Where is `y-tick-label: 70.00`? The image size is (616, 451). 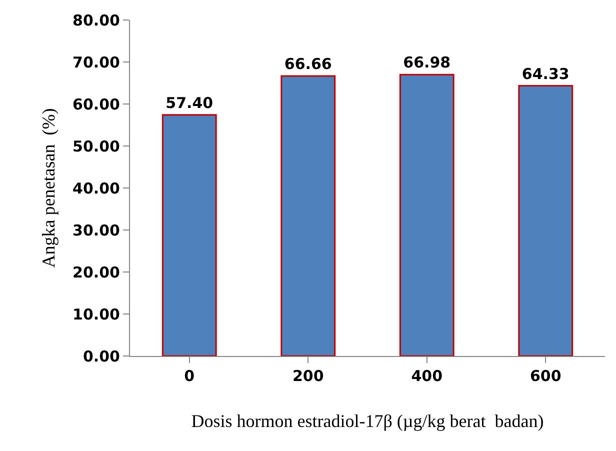 y-tick-label: 70.00 is located at coordinates (96, 62).